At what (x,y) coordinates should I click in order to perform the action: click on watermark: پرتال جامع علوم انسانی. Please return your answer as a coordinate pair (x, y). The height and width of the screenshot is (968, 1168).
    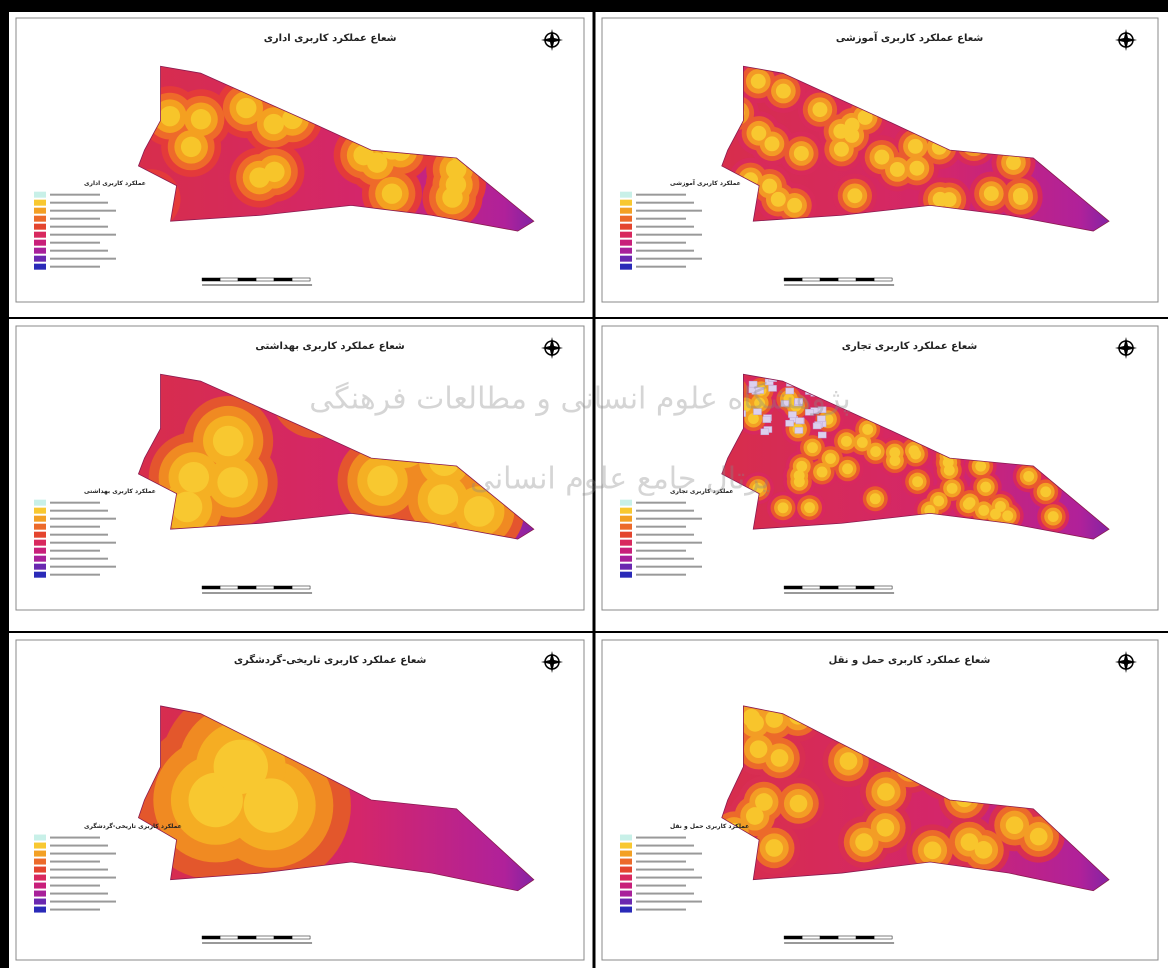
    Looking at the image, I should click on (620, 479).